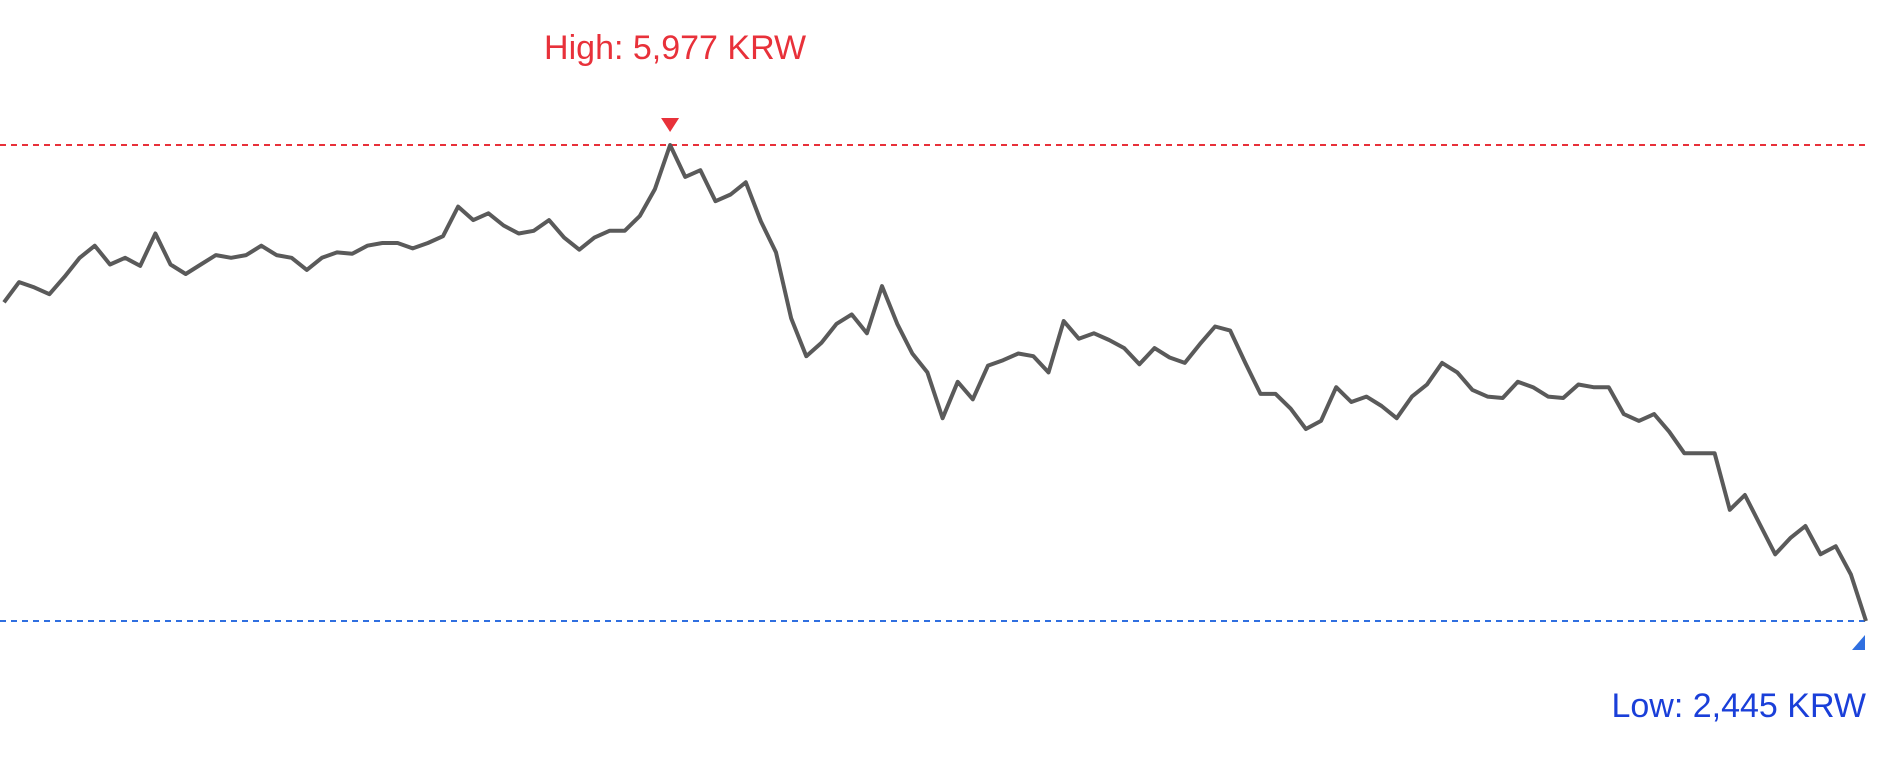 The image size is (1885, 766). What do you see at coordinates (1738, 706) in the screenshot?
I see `low-label: Low: 2,445 KRW` at bounding box center [1738, 706].